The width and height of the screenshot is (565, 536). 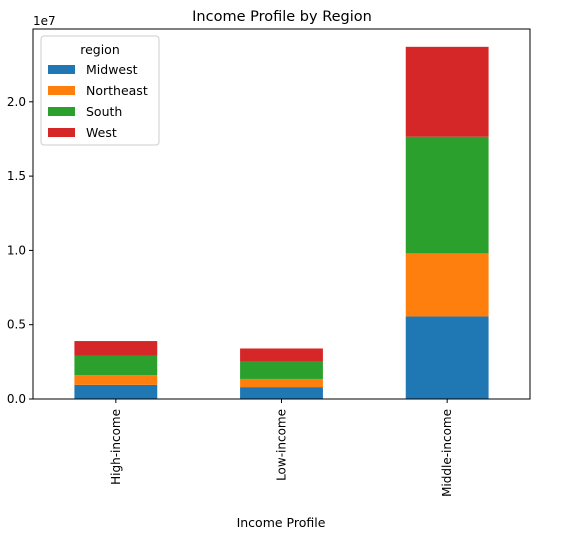 I want to click on legend-swatch-west, so click(x=61, y=132).